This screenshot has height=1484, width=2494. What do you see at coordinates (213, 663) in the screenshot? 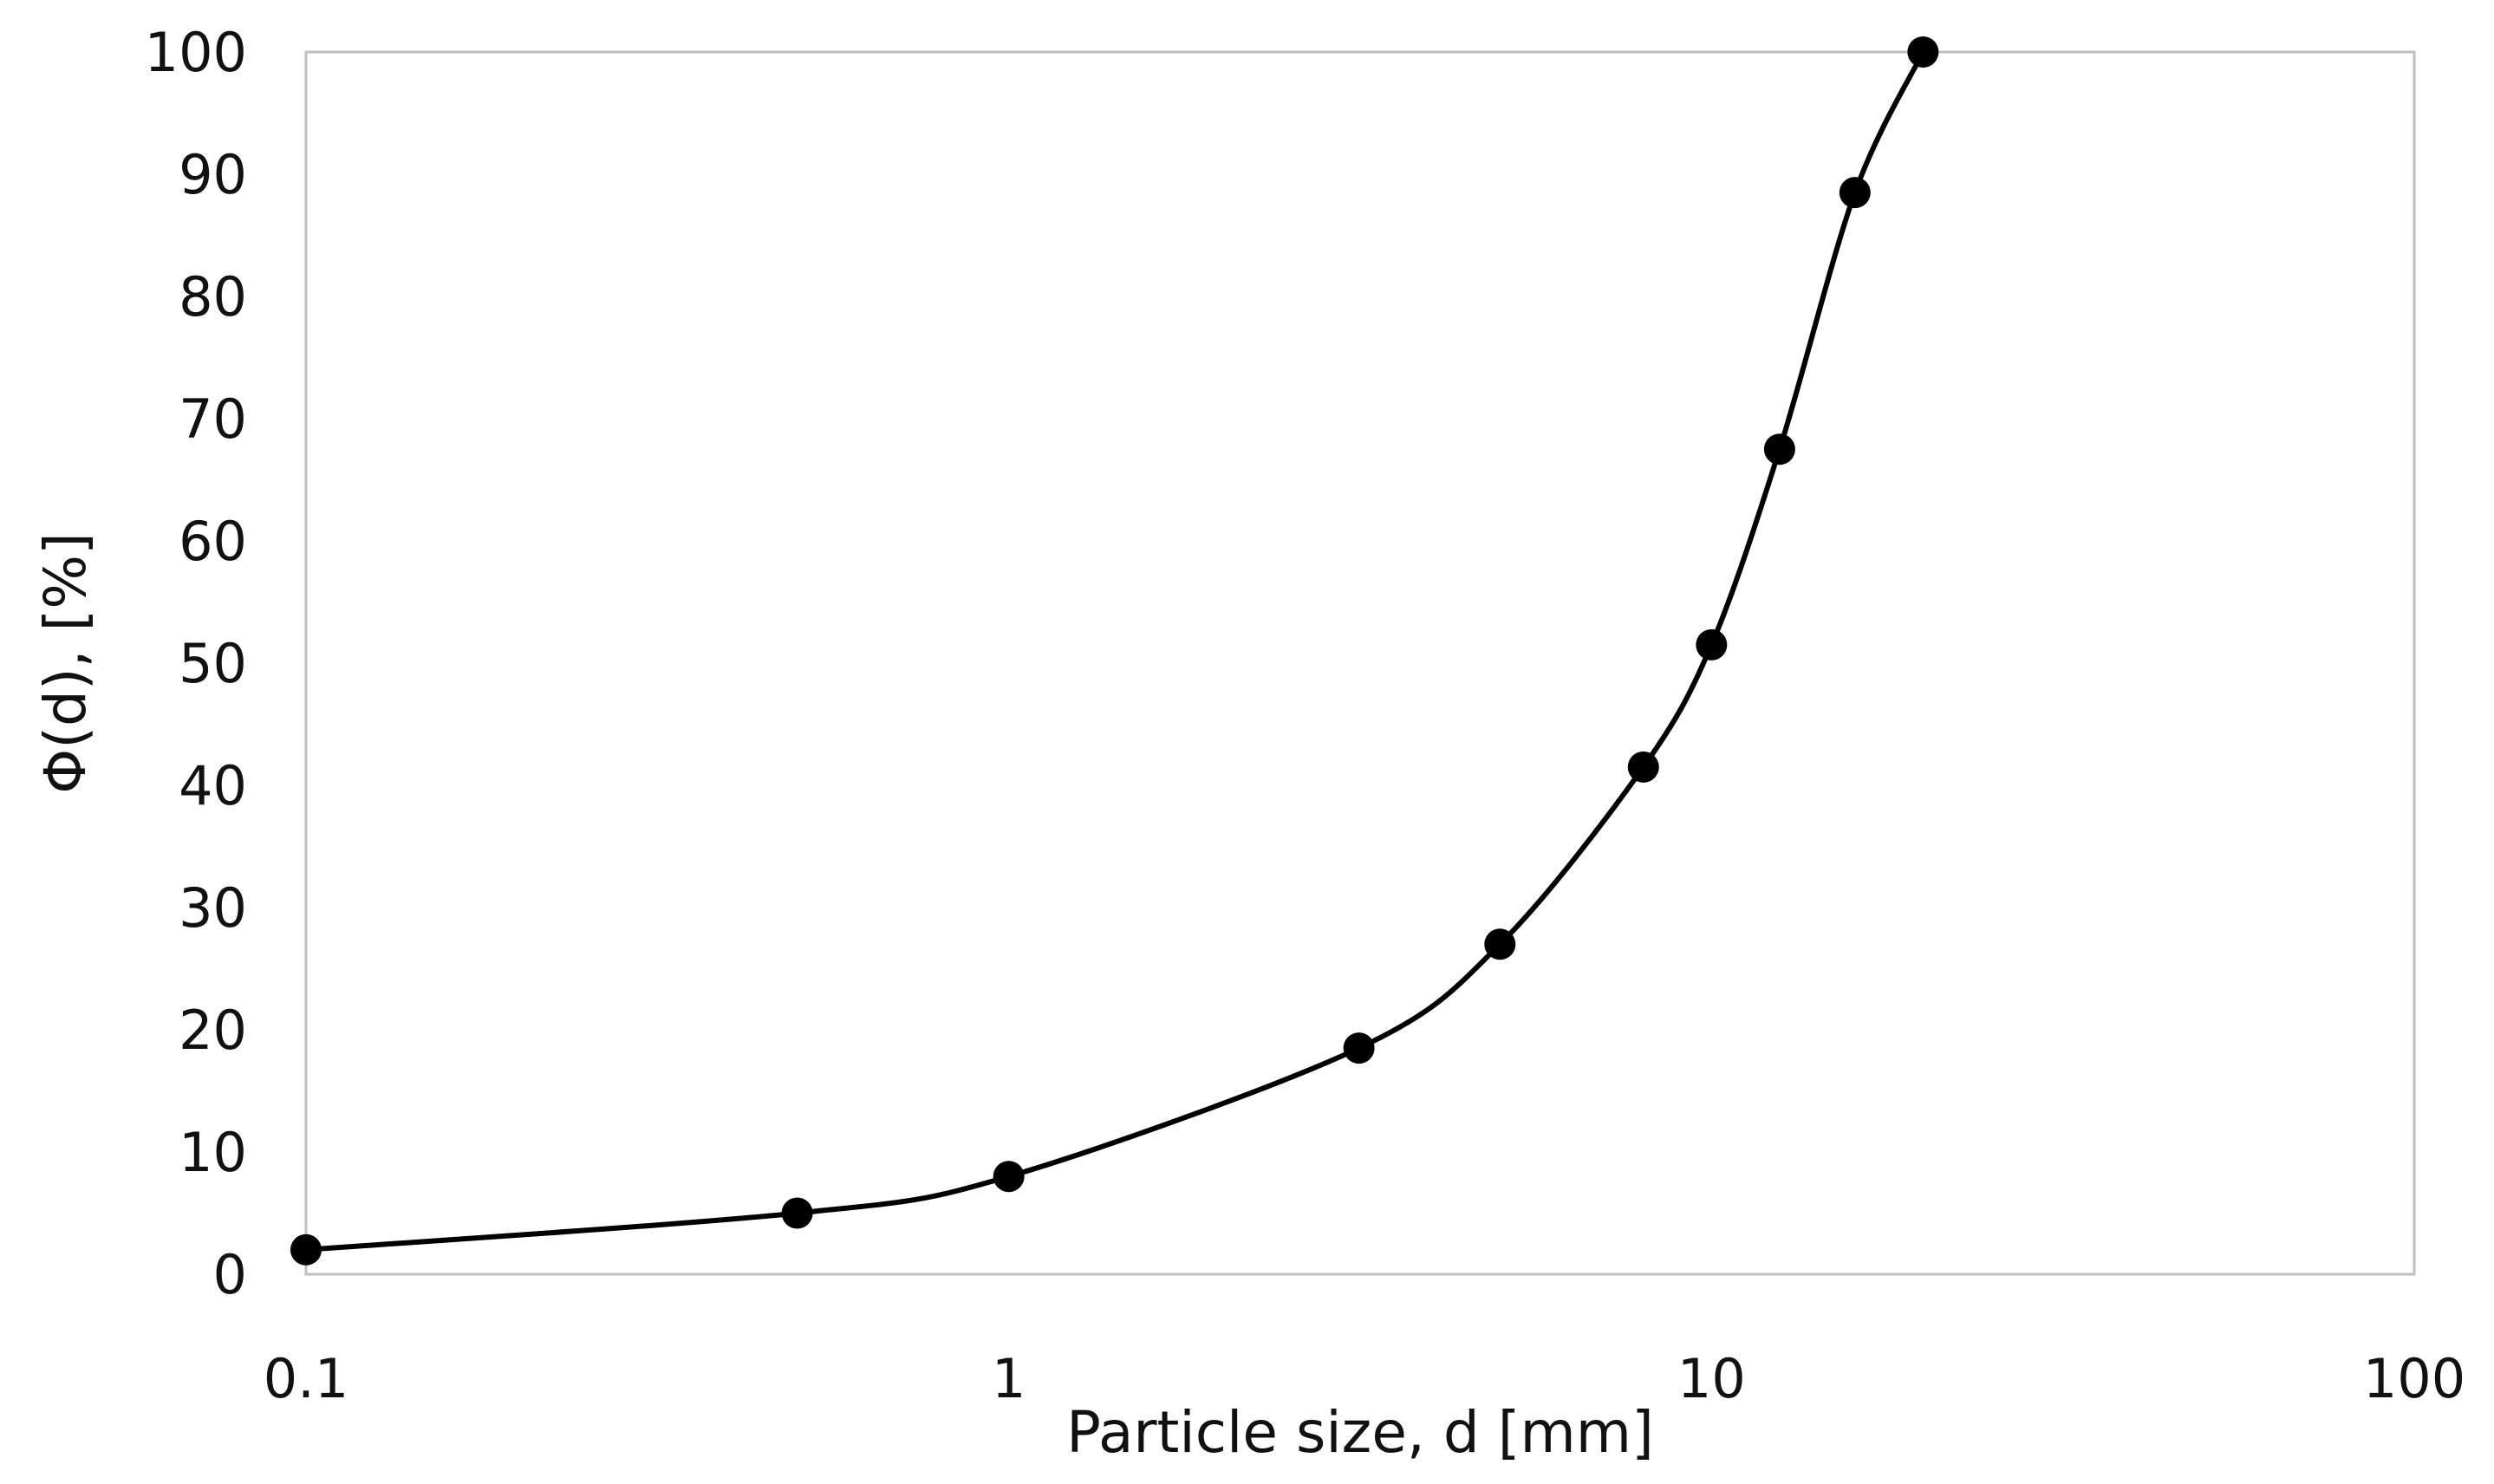
I see `y-tick-label: 50` at bounding box center [213, 663].